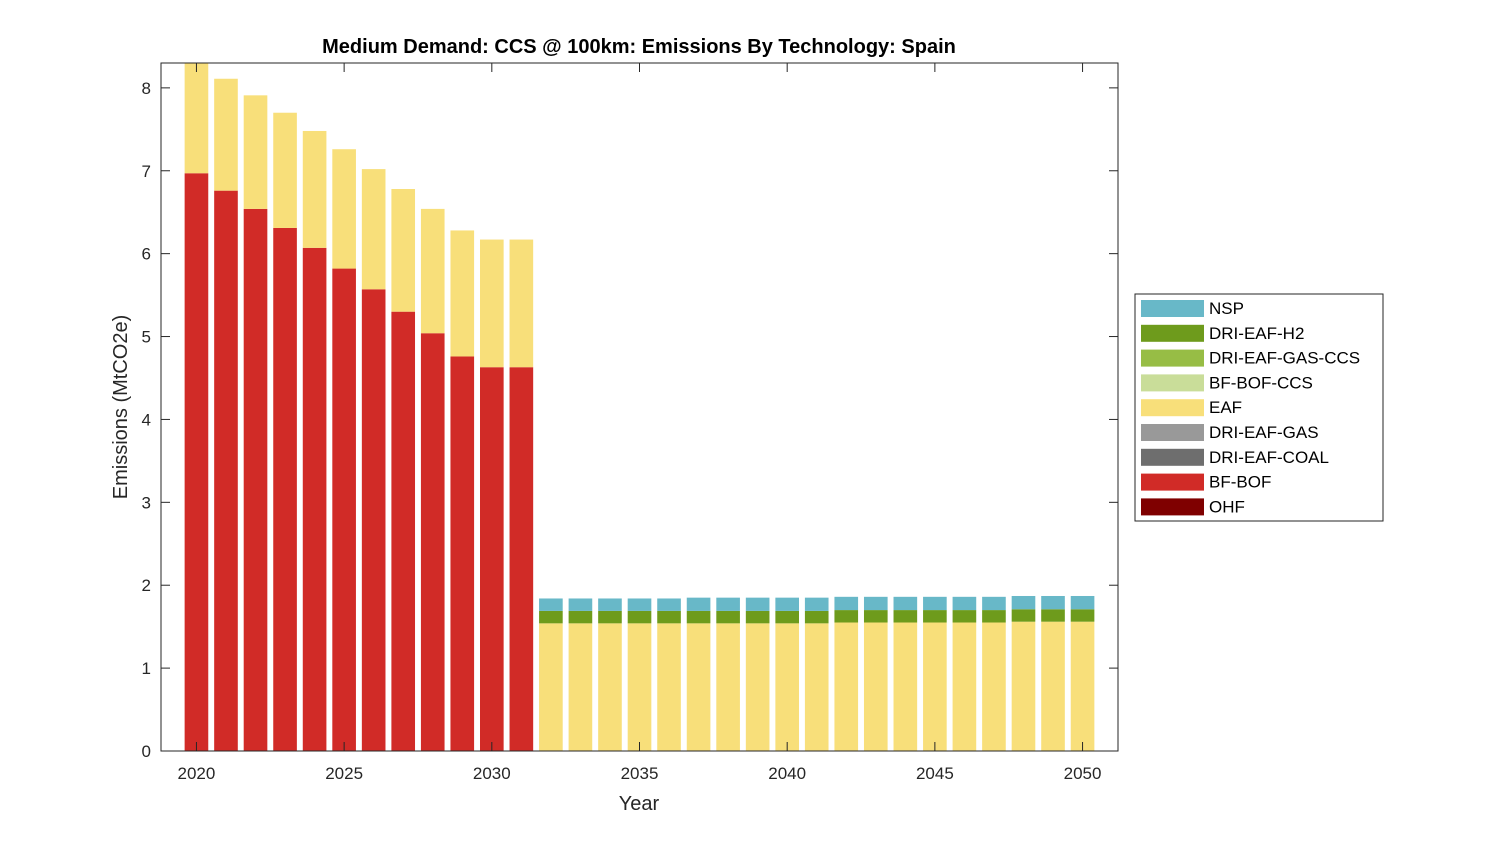 This screenshot has width=1500, height=844. Describe the element at coordinates (1053, 686) in the screenshot. I see `bar-segment-eaf-2049` at that location.